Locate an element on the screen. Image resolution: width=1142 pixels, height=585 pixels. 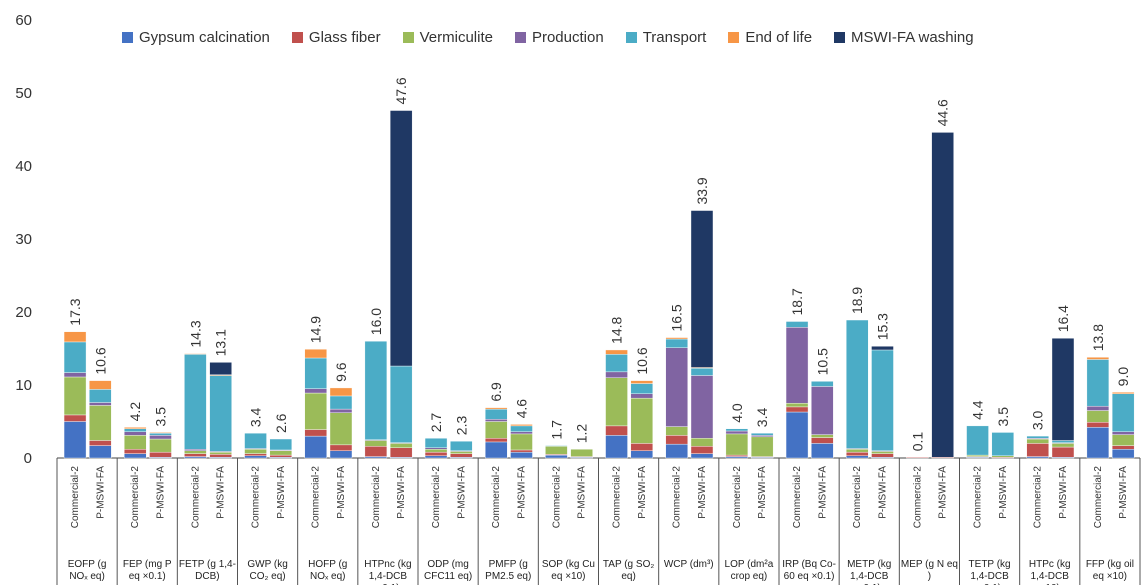
legend-label: Transport is located at coordinates (674, 37).